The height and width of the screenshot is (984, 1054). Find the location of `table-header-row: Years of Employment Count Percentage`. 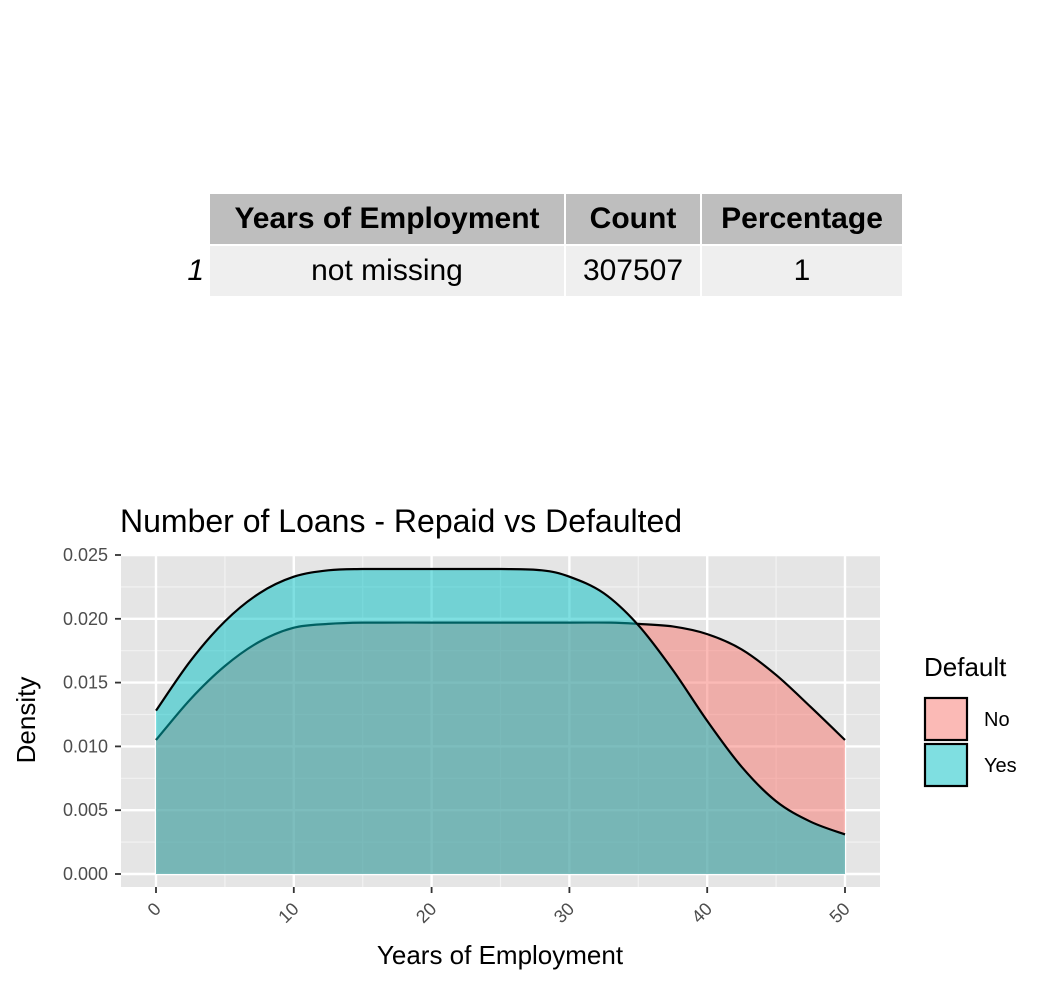

table-header-row: Years of Employment Count Percentage is located at coordinates (538, 219).